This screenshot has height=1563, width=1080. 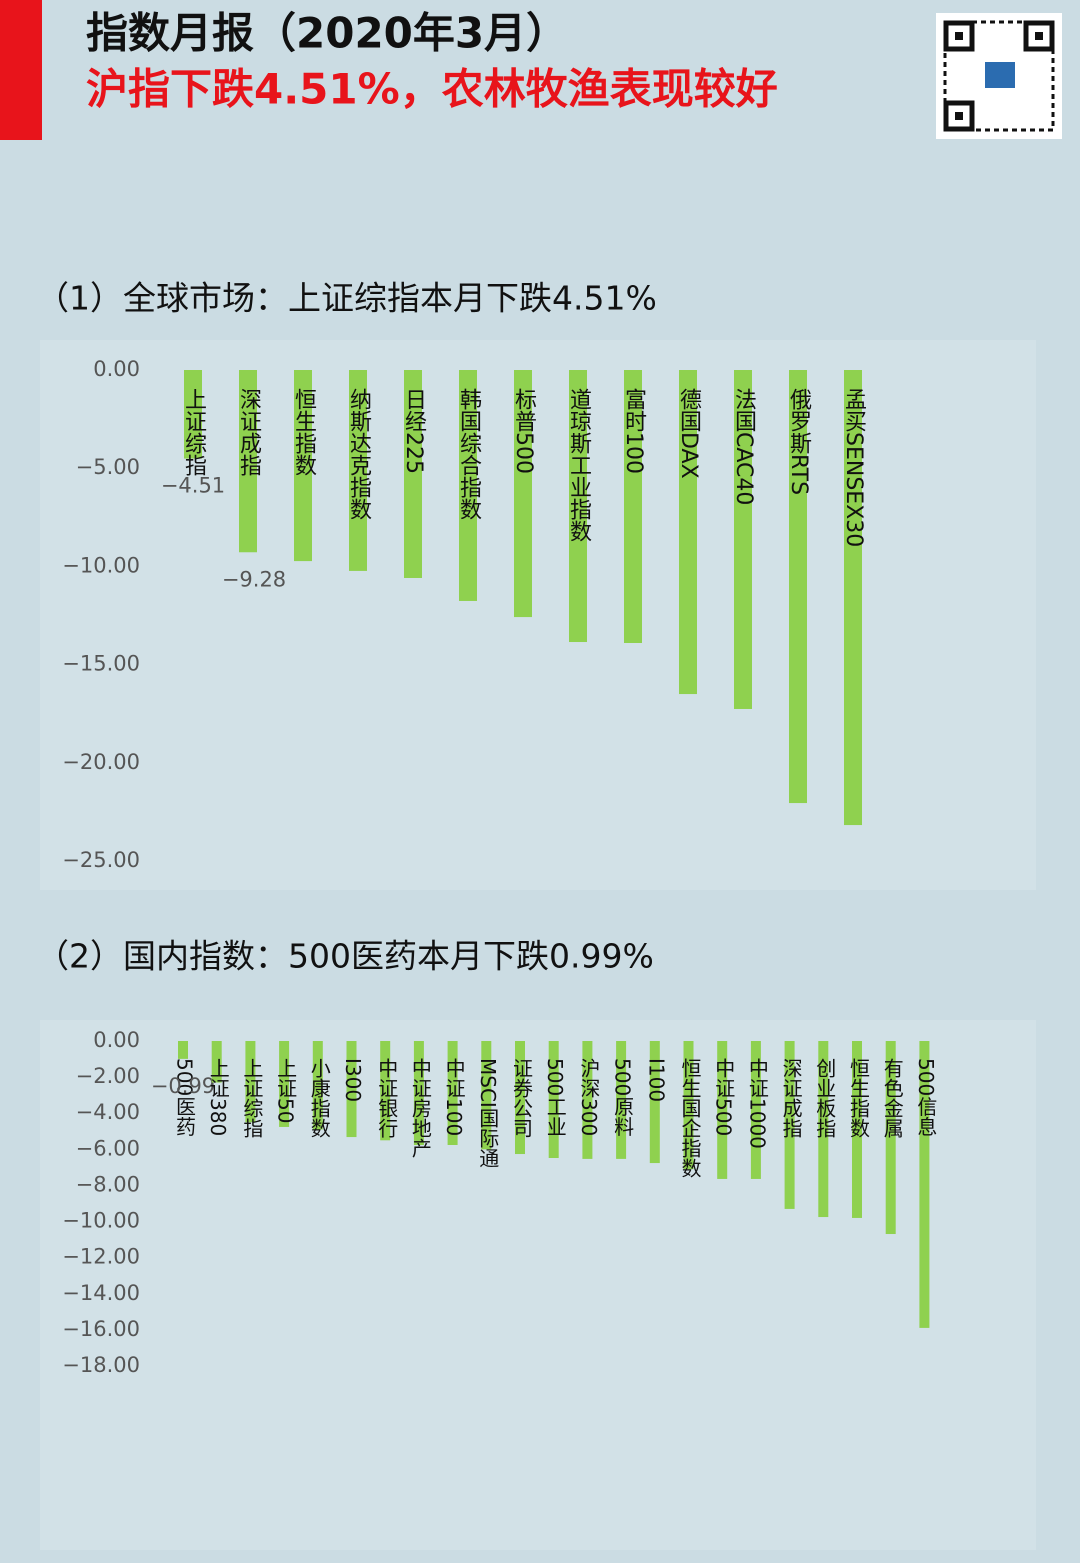 I want to click on x-tick-label: 德国DAX, so click(x=689, y=433).